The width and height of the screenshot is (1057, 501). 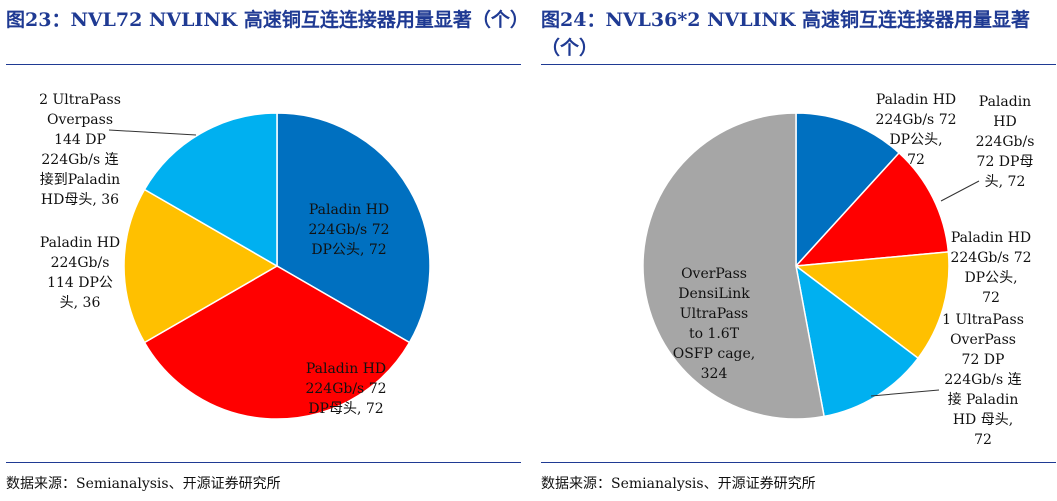 I want to click on slice-data-label: Paladin, so click(x=1005, y=102).